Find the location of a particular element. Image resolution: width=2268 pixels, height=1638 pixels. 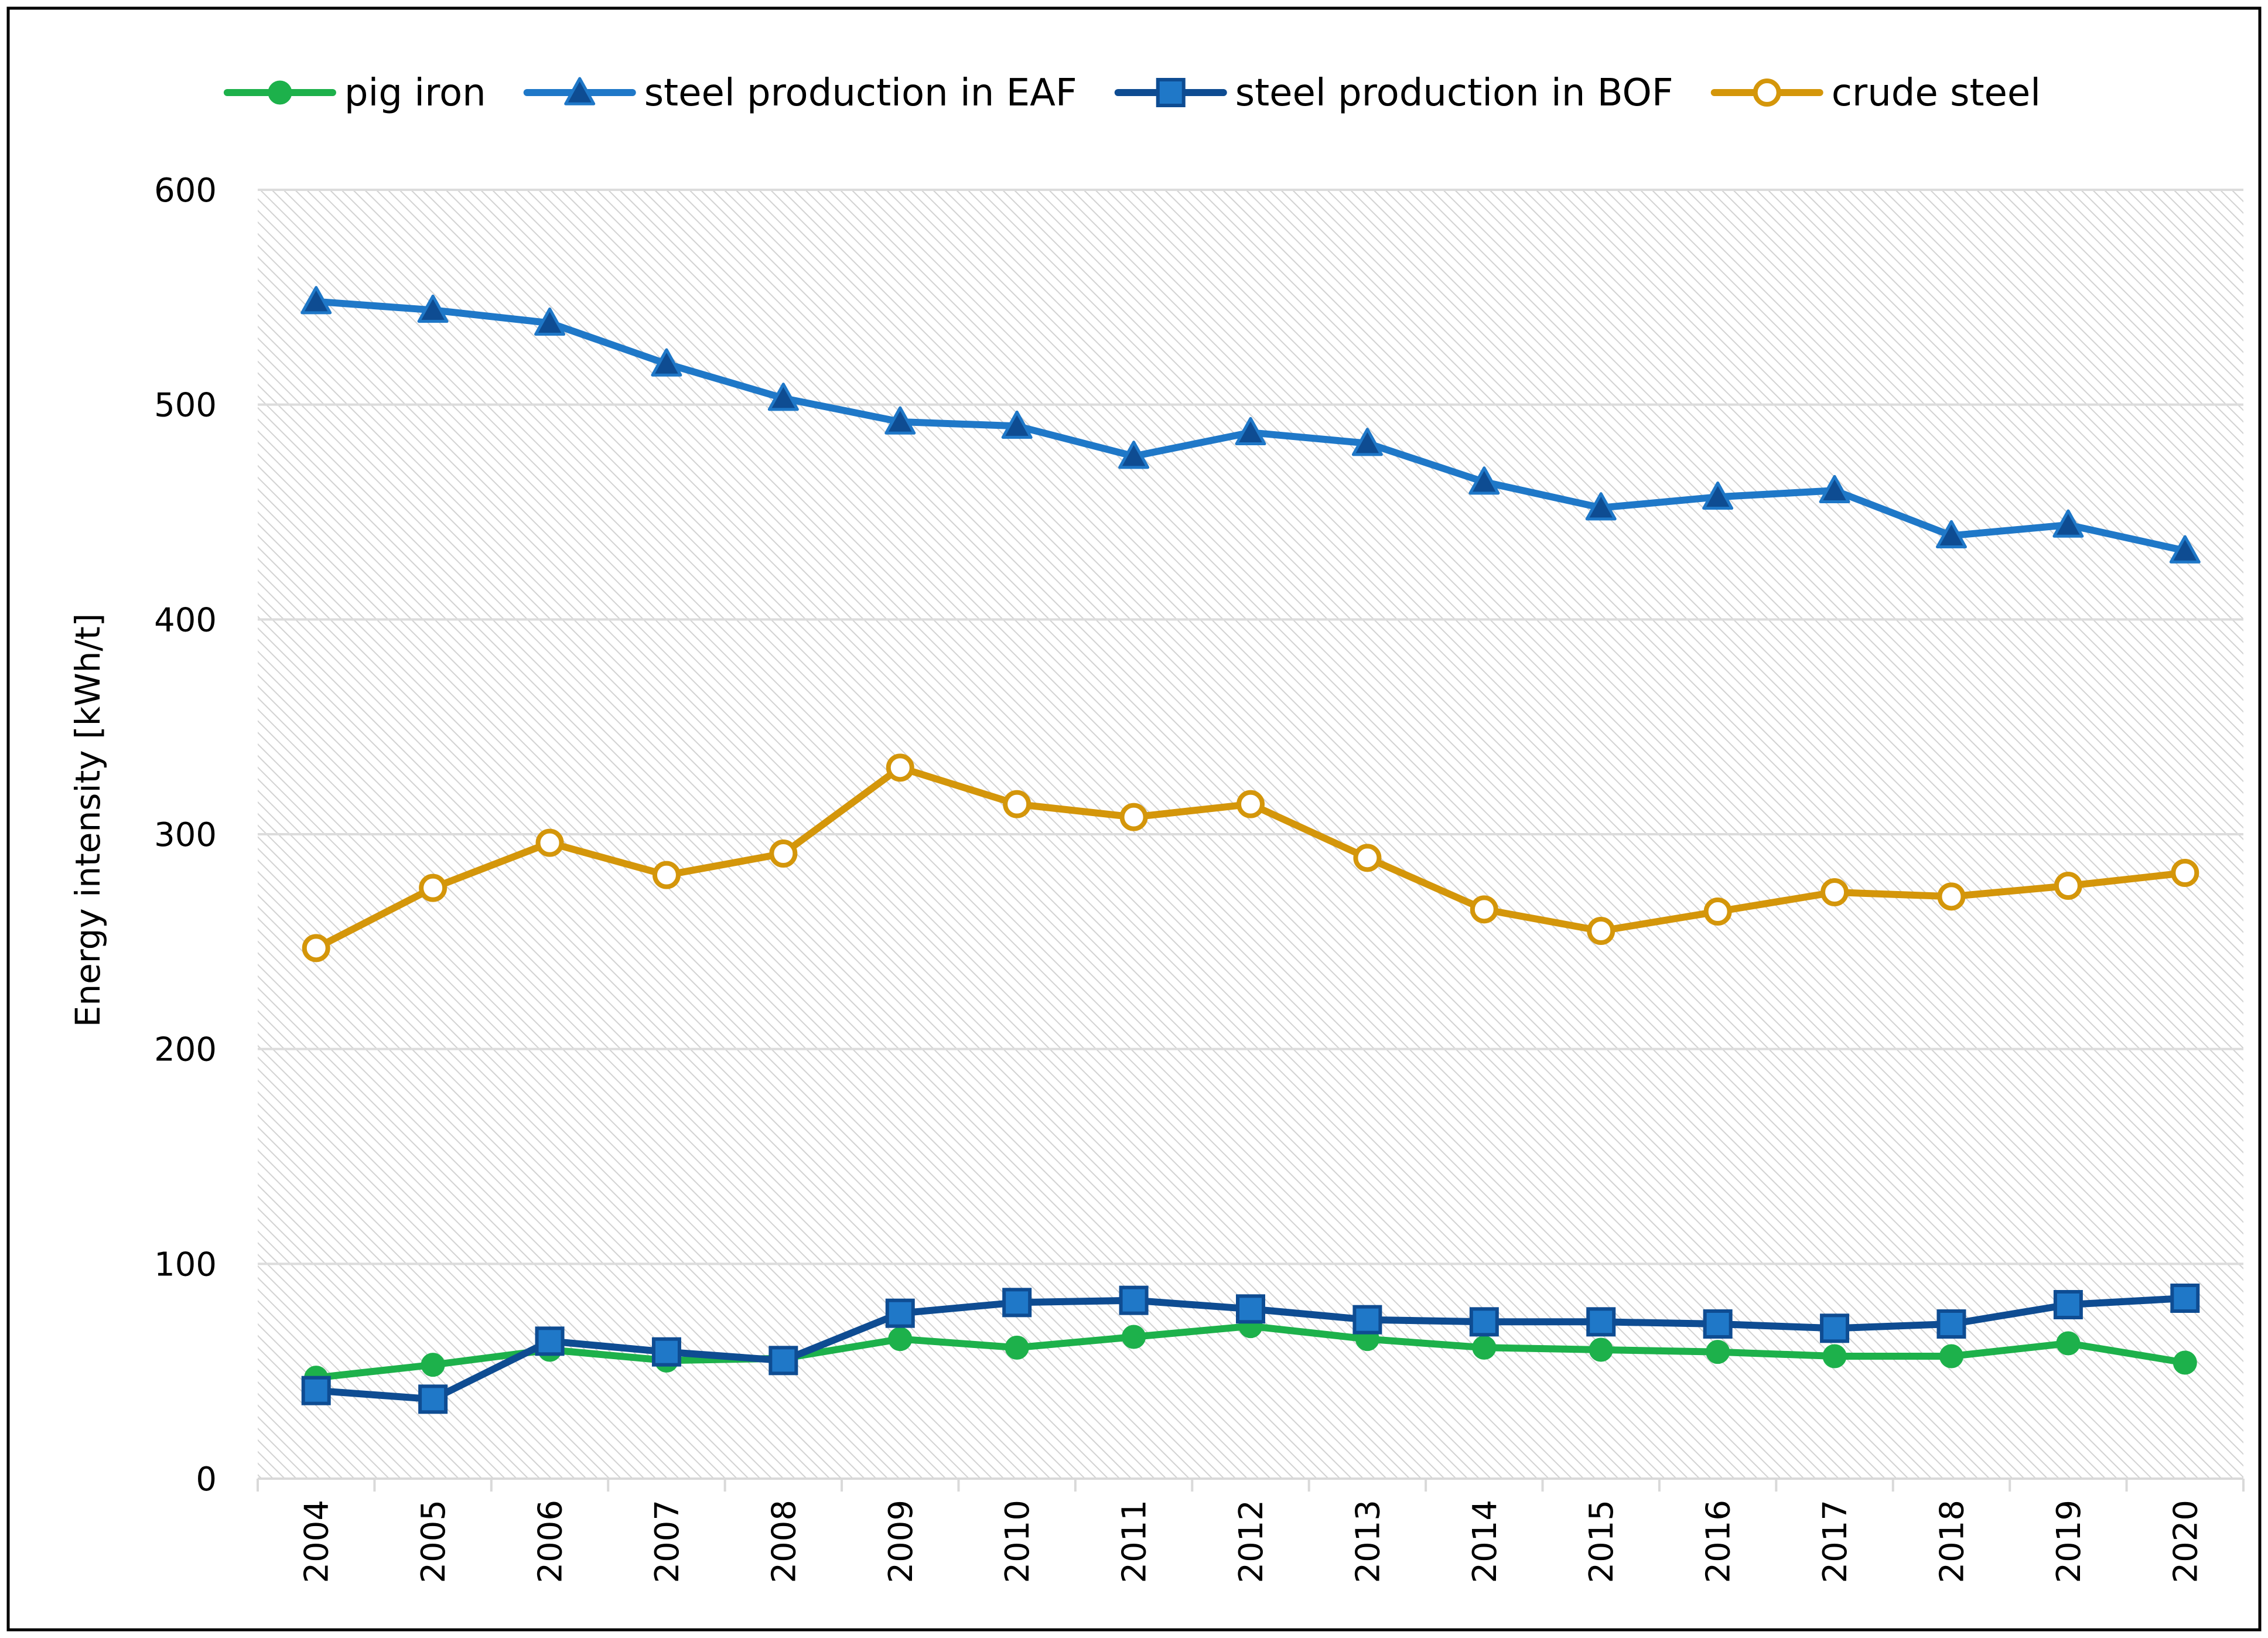

x-tick-label: 2009 is located at coordinates (901, 1542).